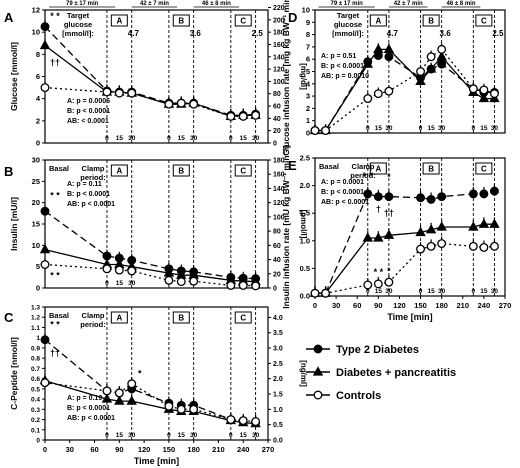  What do you see at coordinates (91, 418) in the screenshot?
I see `stat-c-2: AB: p < 0.0001` at bounding box center [91, 418].